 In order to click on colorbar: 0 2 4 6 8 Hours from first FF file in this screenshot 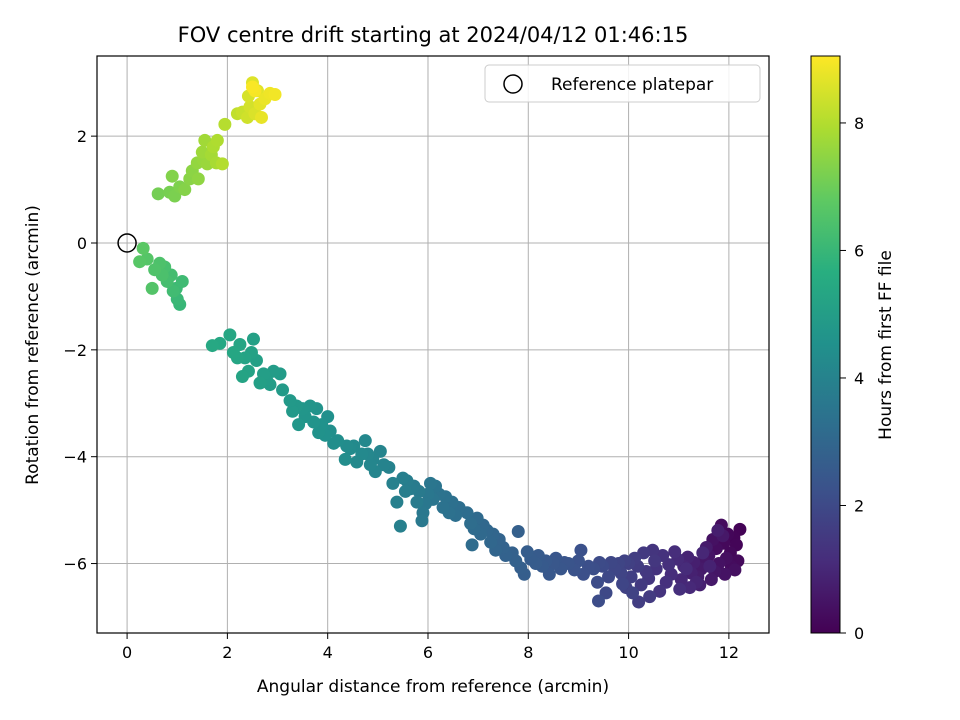, I will do `click(853, 349)`.